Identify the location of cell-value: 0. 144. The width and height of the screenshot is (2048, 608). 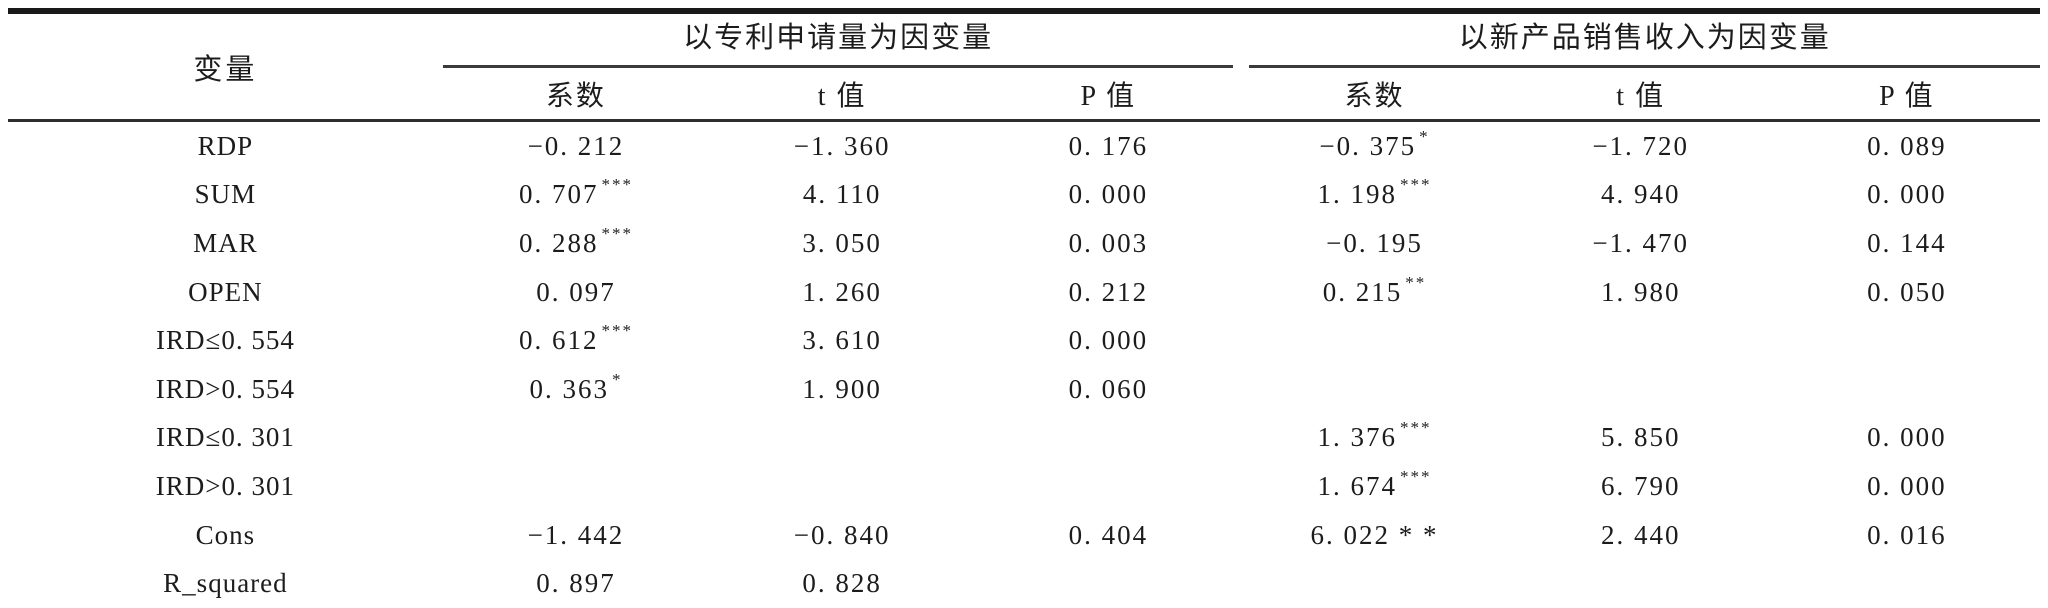
(1907, 242).